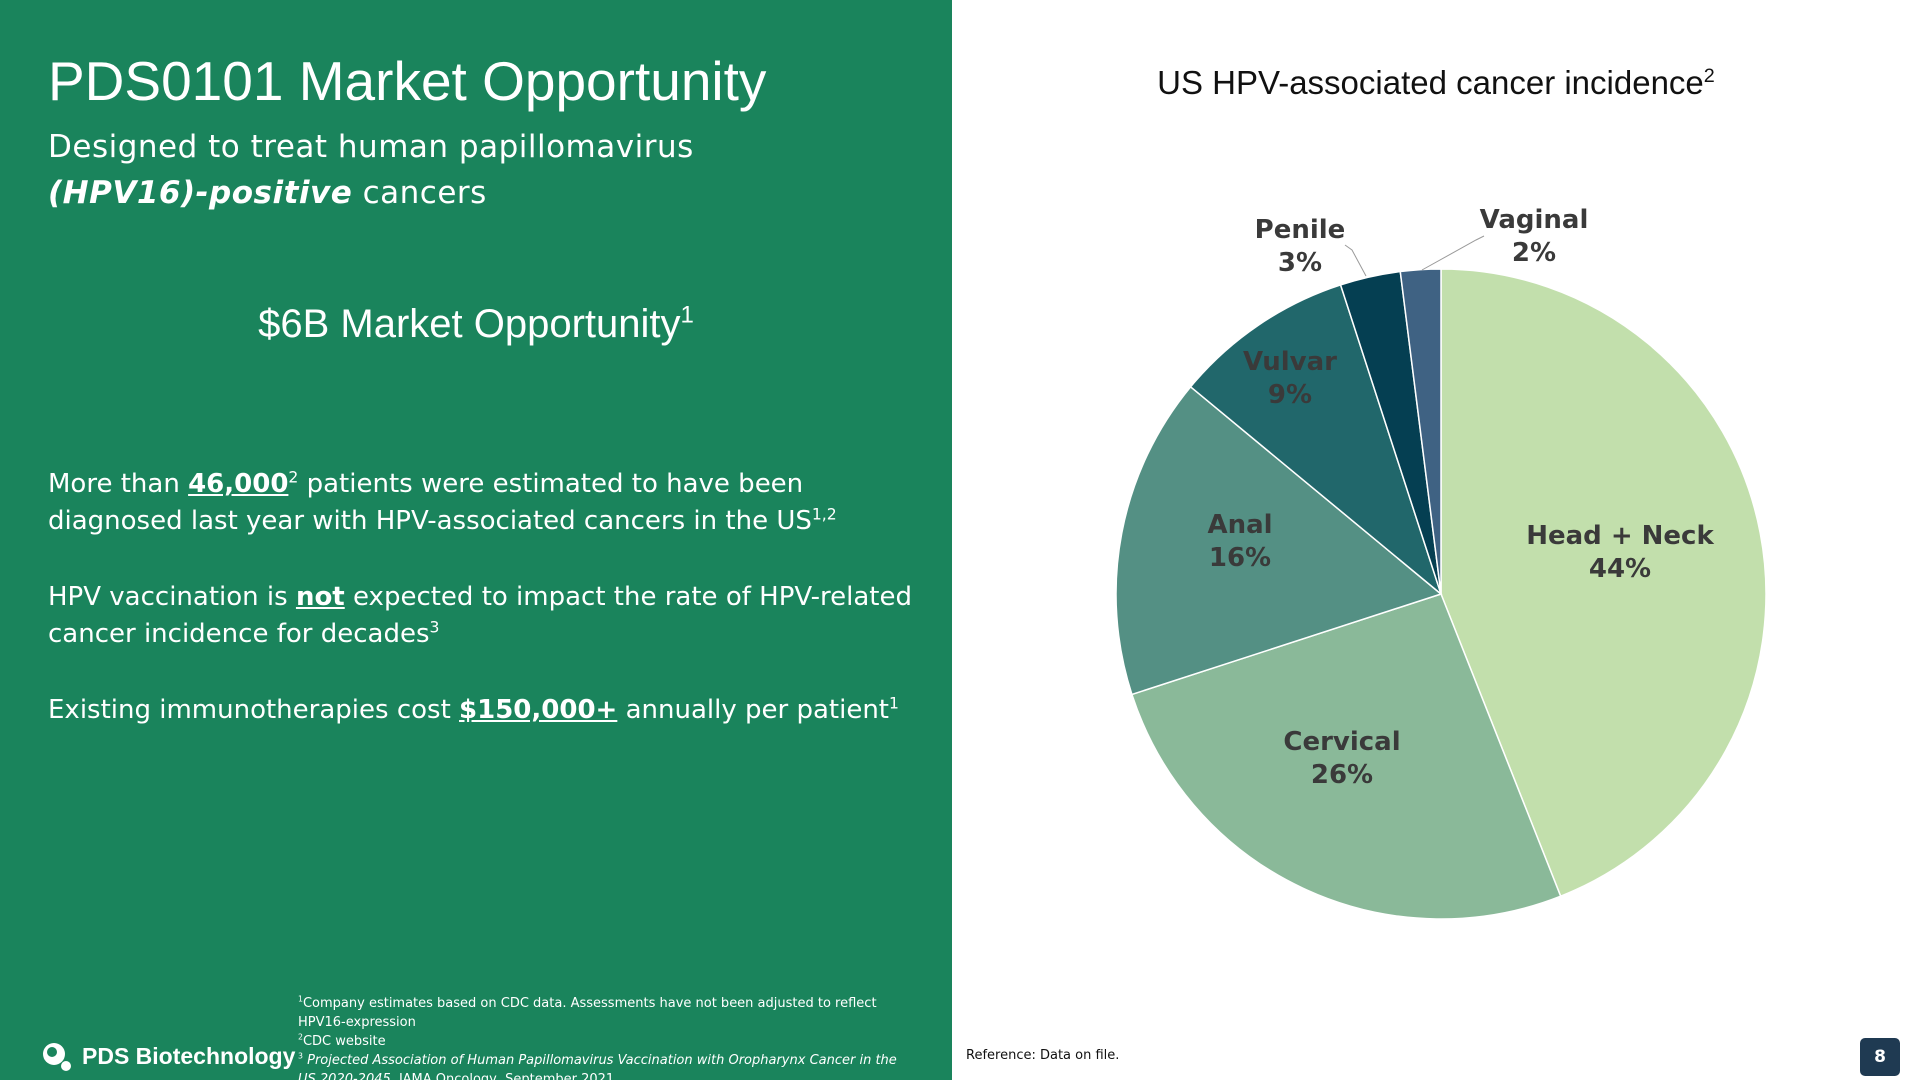 The width and height of the screenshot is (1920, 1089). I want to click on key-point-1-ref: 1,2, so click(824, 514).